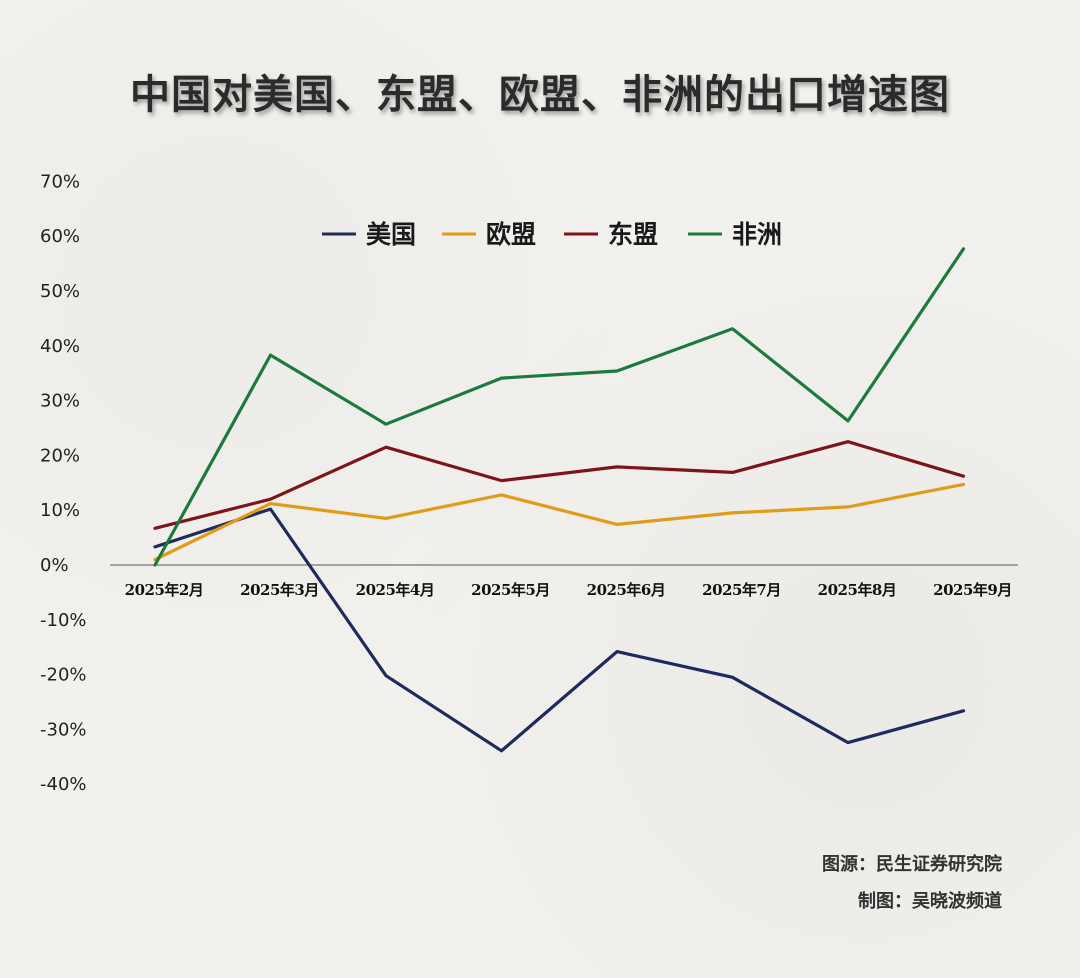 The width and height of the screenshot is (1080, 978). Describe the element at coordinates (912, 883) in the screenshot. I see `credits: 图源：民生证券研究院 制图：吴晓波频道` at that location.